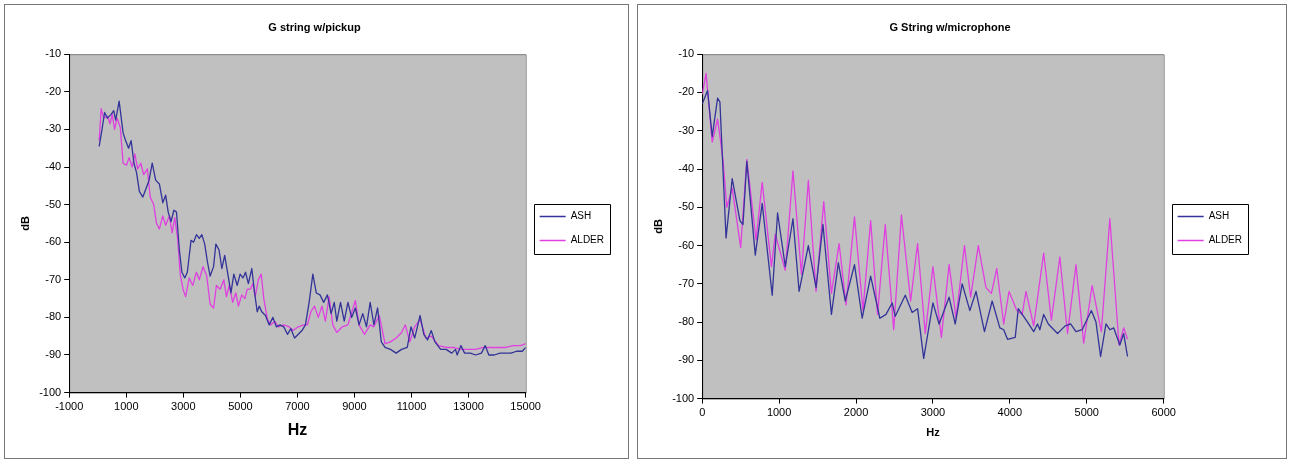  Describe the element at coordinates (1010, 412) in the screenshot. I see `x-tick-label: 4000` at that location.